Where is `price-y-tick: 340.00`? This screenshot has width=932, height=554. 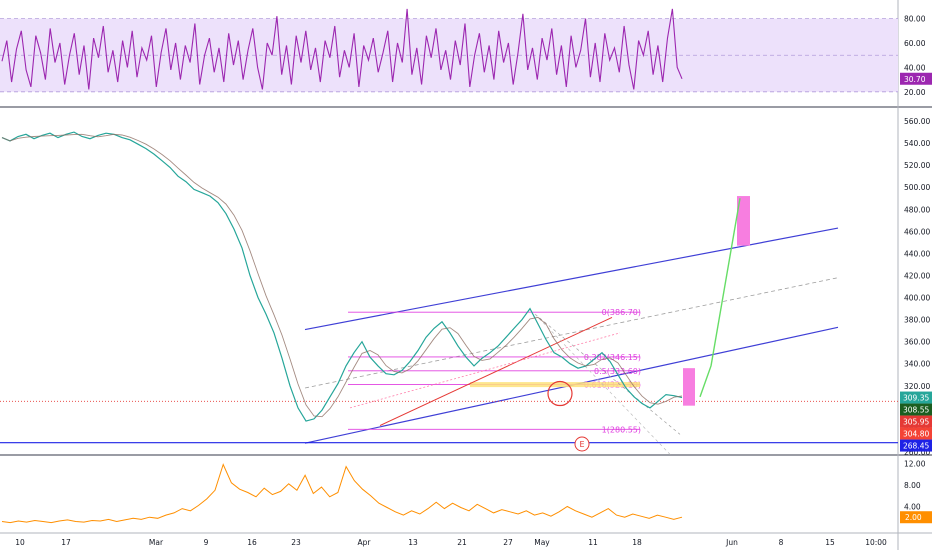
price-y-tick: 340.00 is located at coordinates (917, 364).